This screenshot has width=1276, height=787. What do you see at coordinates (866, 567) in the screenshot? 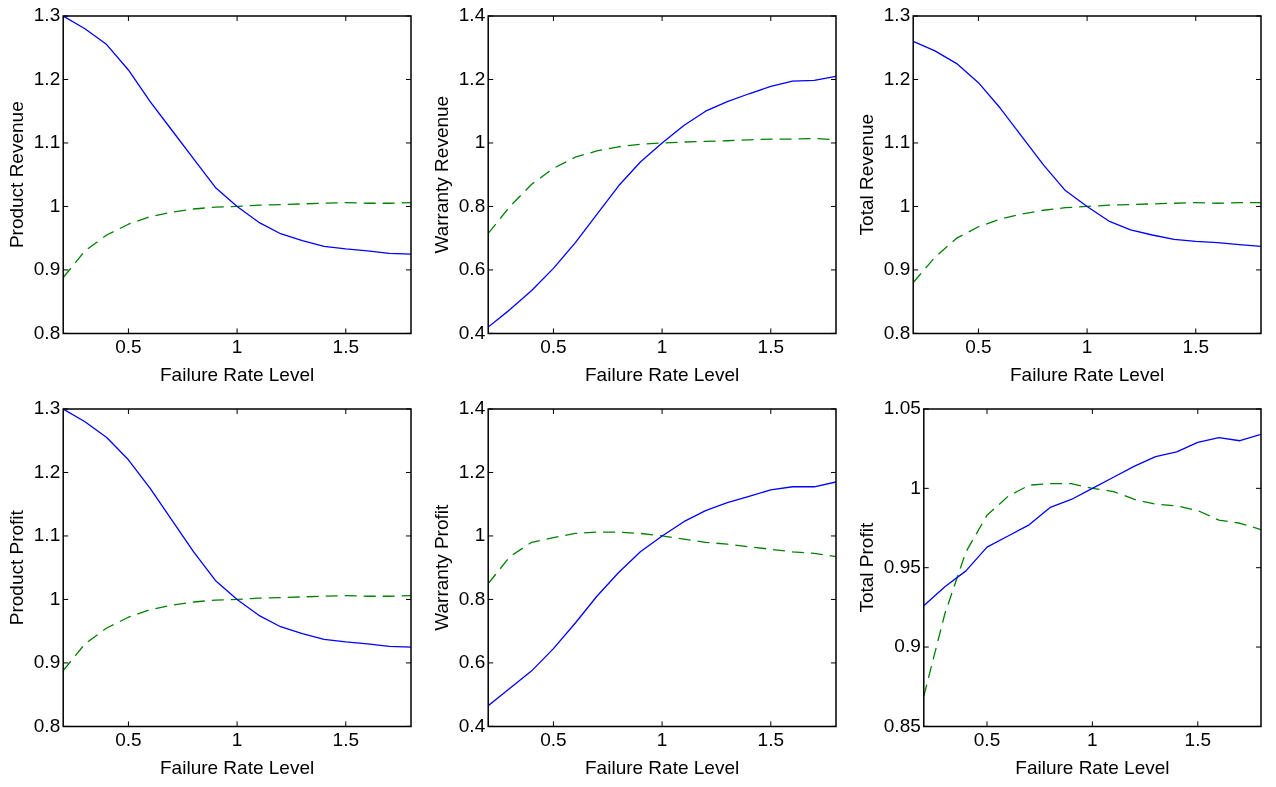
I see `y-axis-title: Total Profit` at bounding box center [866, 567].